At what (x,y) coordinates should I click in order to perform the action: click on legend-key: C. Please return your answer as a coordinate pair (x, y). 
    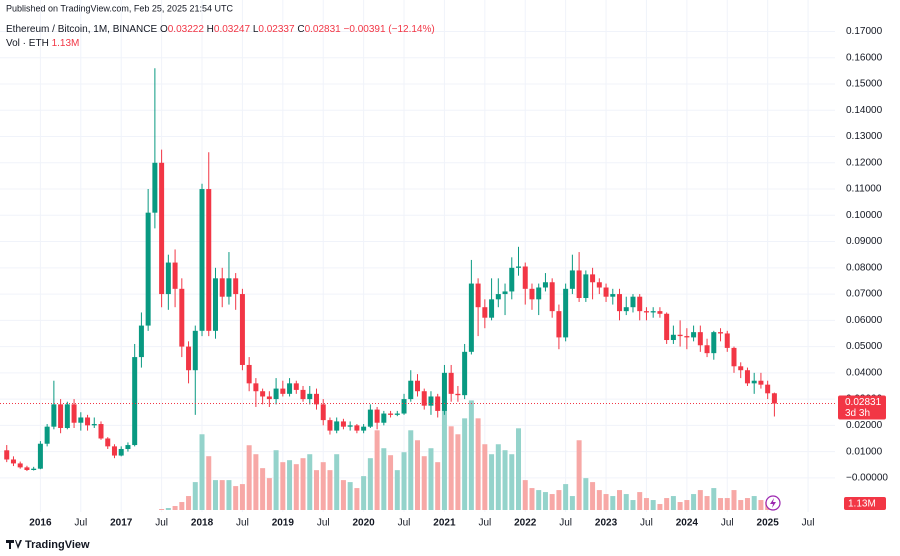
    Looking at the image, I should click on (300, 29).